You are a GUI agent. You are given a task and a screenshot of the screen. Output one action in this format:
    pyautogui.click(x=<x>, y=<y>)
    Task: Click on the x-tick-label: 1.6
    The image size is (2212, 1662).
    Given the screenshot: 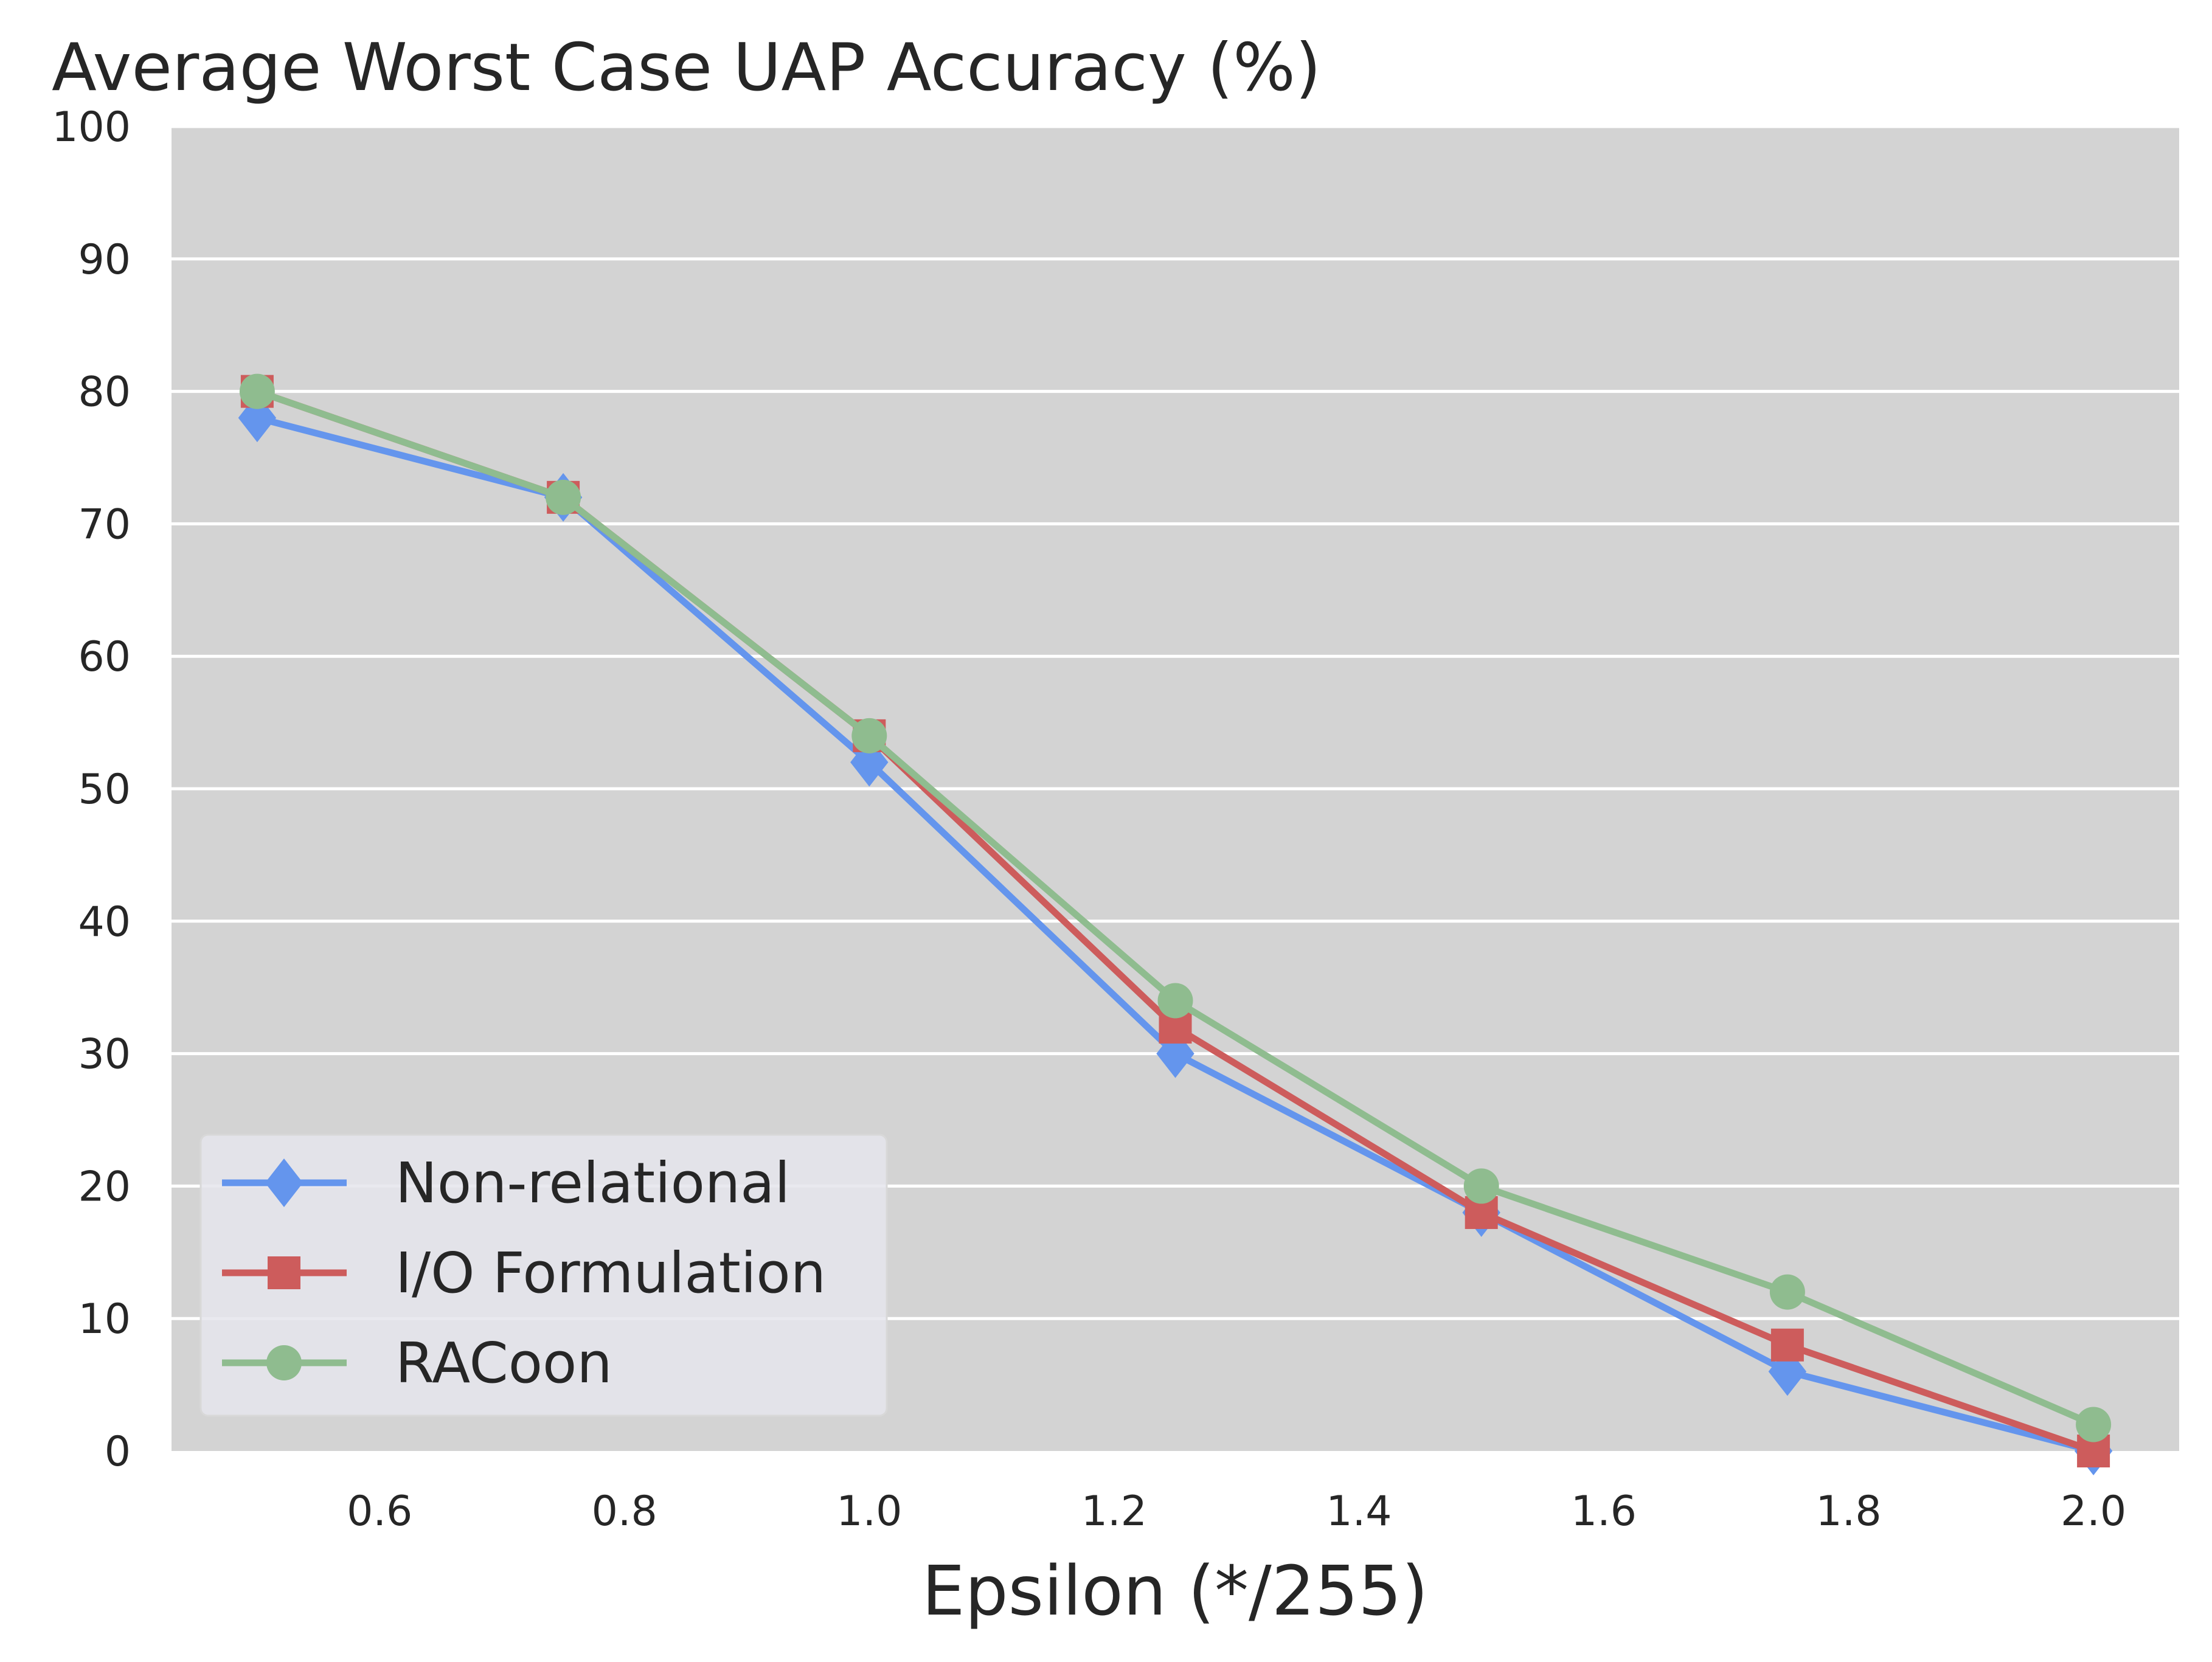 What is the action you would take?
    pyautogui.click(x=1604, y=1511)
    